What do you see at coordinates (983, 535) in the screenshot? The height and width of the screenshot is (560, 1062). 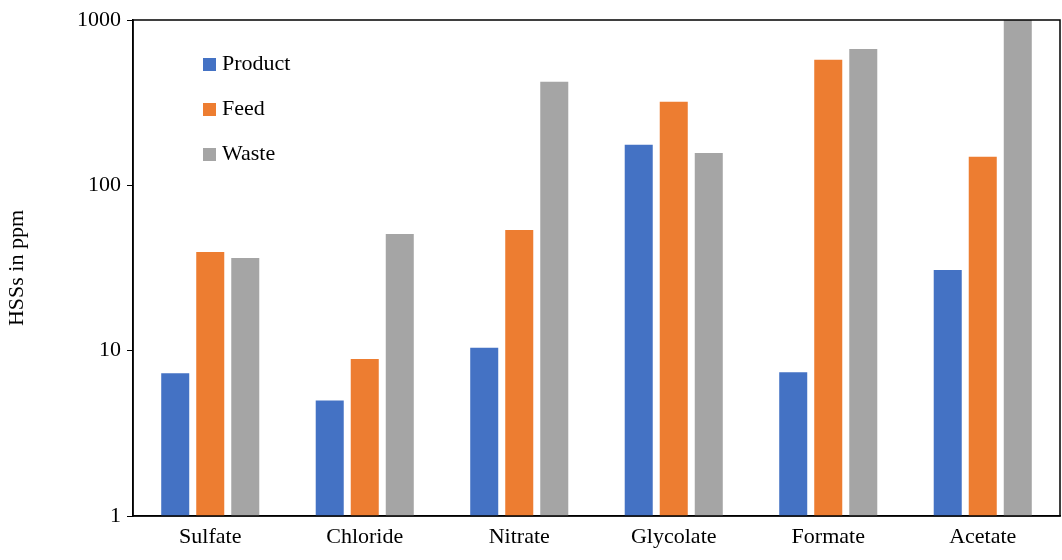 I see `x-tick-label: Acetate` at bounding box center [983, 535].